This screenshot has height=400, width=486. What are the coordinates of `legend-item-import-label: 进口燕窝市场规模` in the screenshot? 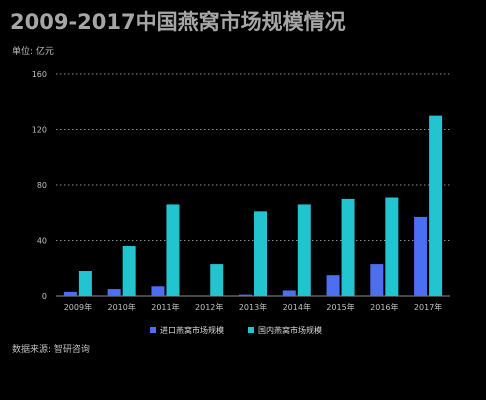 It's located at (192, 330).